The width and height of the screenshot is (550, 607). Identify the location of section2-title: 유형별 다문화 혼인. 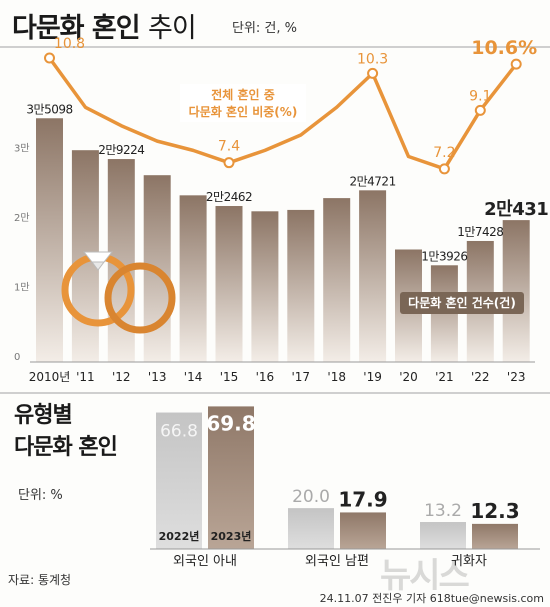
(66, 431).